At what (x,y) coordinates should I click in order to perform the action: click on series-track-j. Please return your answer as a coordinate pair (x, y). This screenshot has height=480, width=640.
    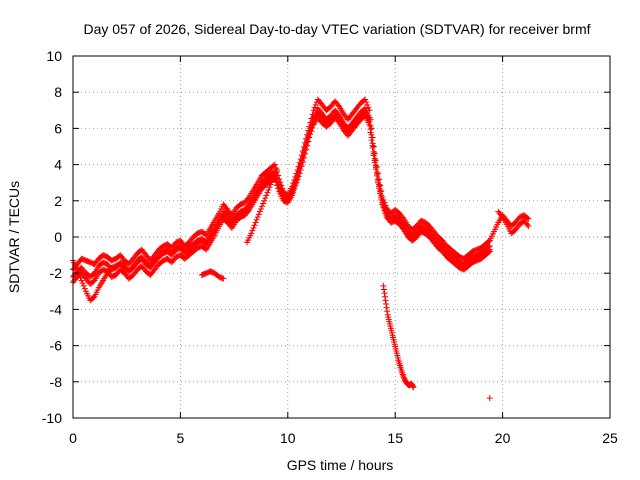
    Looking at the image, I should click on (489, 398).